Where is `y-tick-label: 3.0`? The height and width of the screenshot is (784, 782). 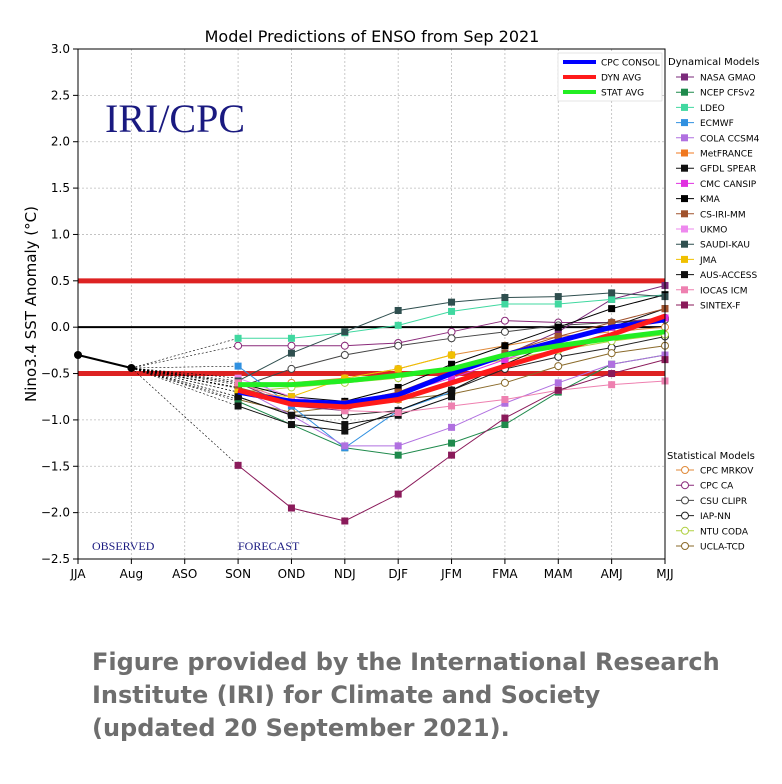
y-tick-label: 3.0 is located at coordinates (60, 49).